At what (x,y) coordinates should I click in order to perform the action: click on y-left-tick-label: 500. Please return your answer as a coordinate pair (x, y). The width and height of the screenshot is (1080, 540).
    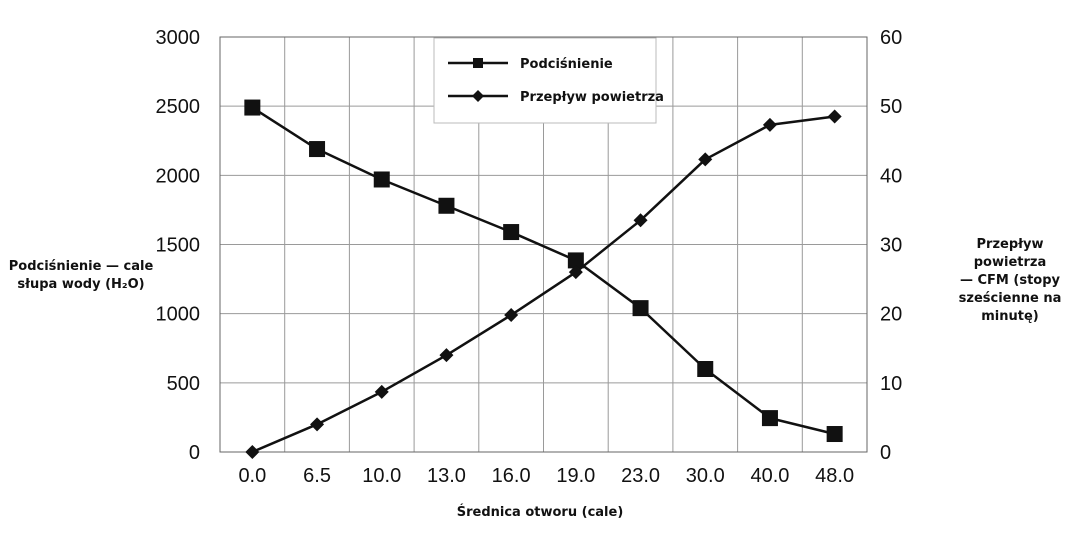
    Looking at the image, I should click on (183, 384).